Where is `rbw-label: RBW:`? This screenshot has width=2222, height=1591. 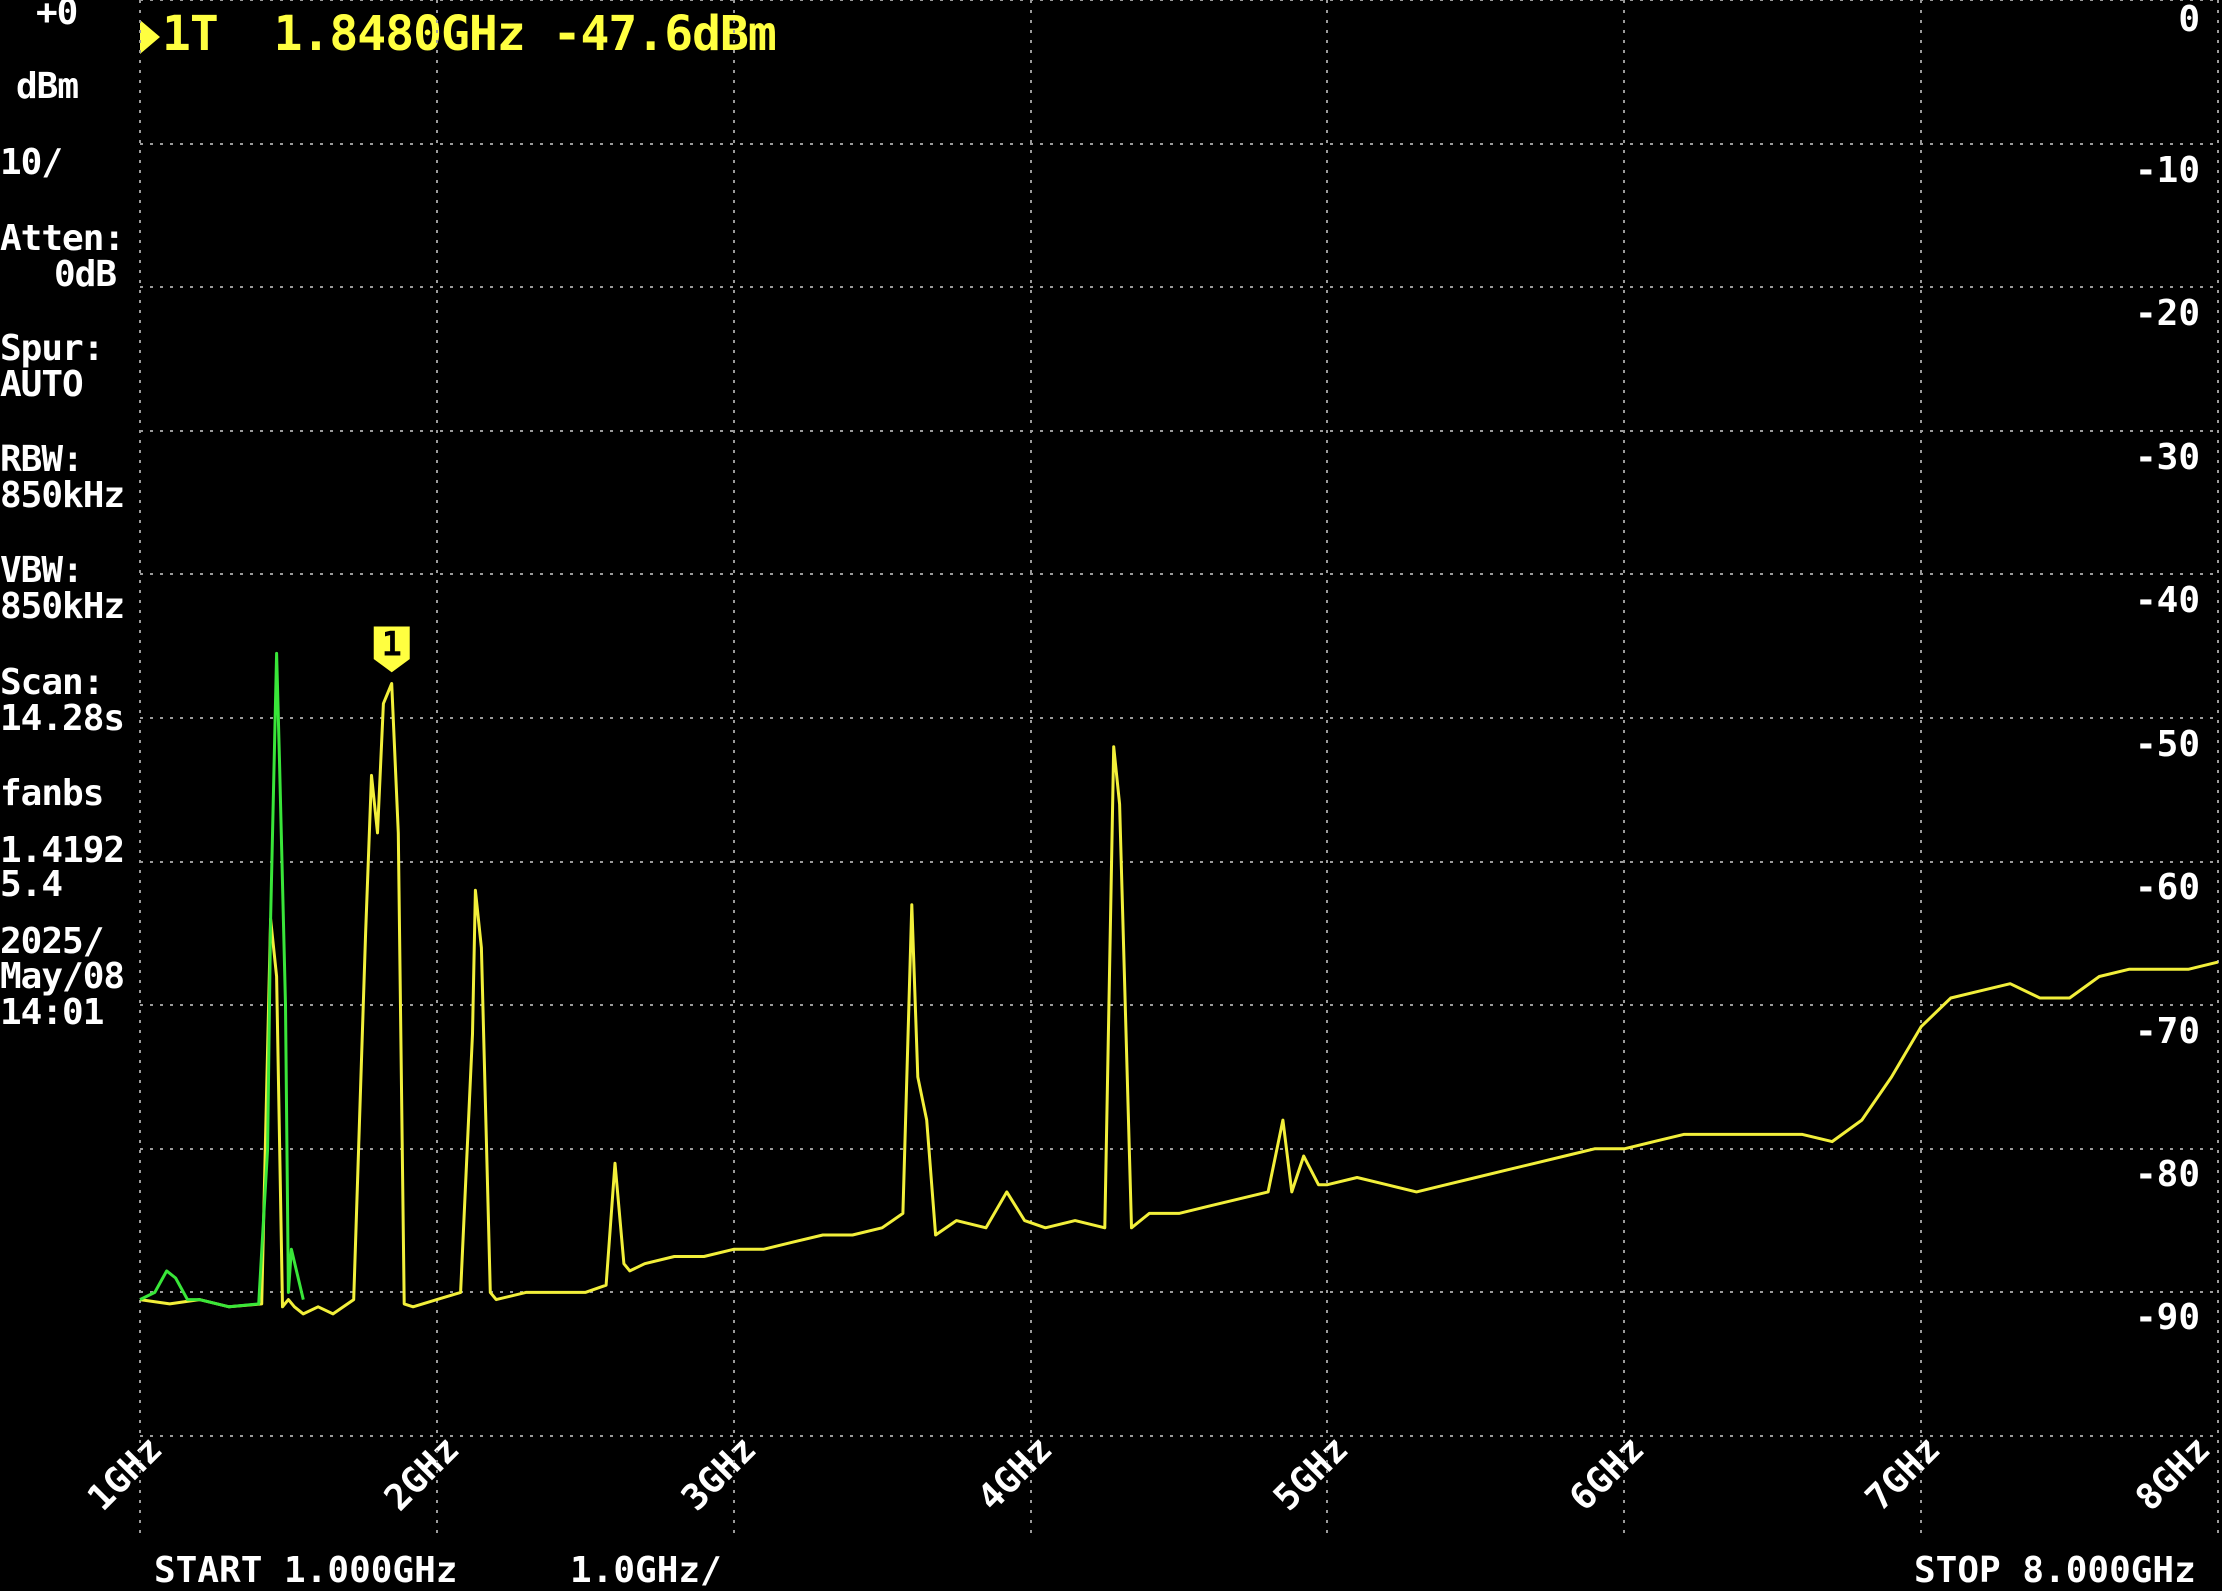
rbw-label: RBW: is located at coordinates (42, 459).